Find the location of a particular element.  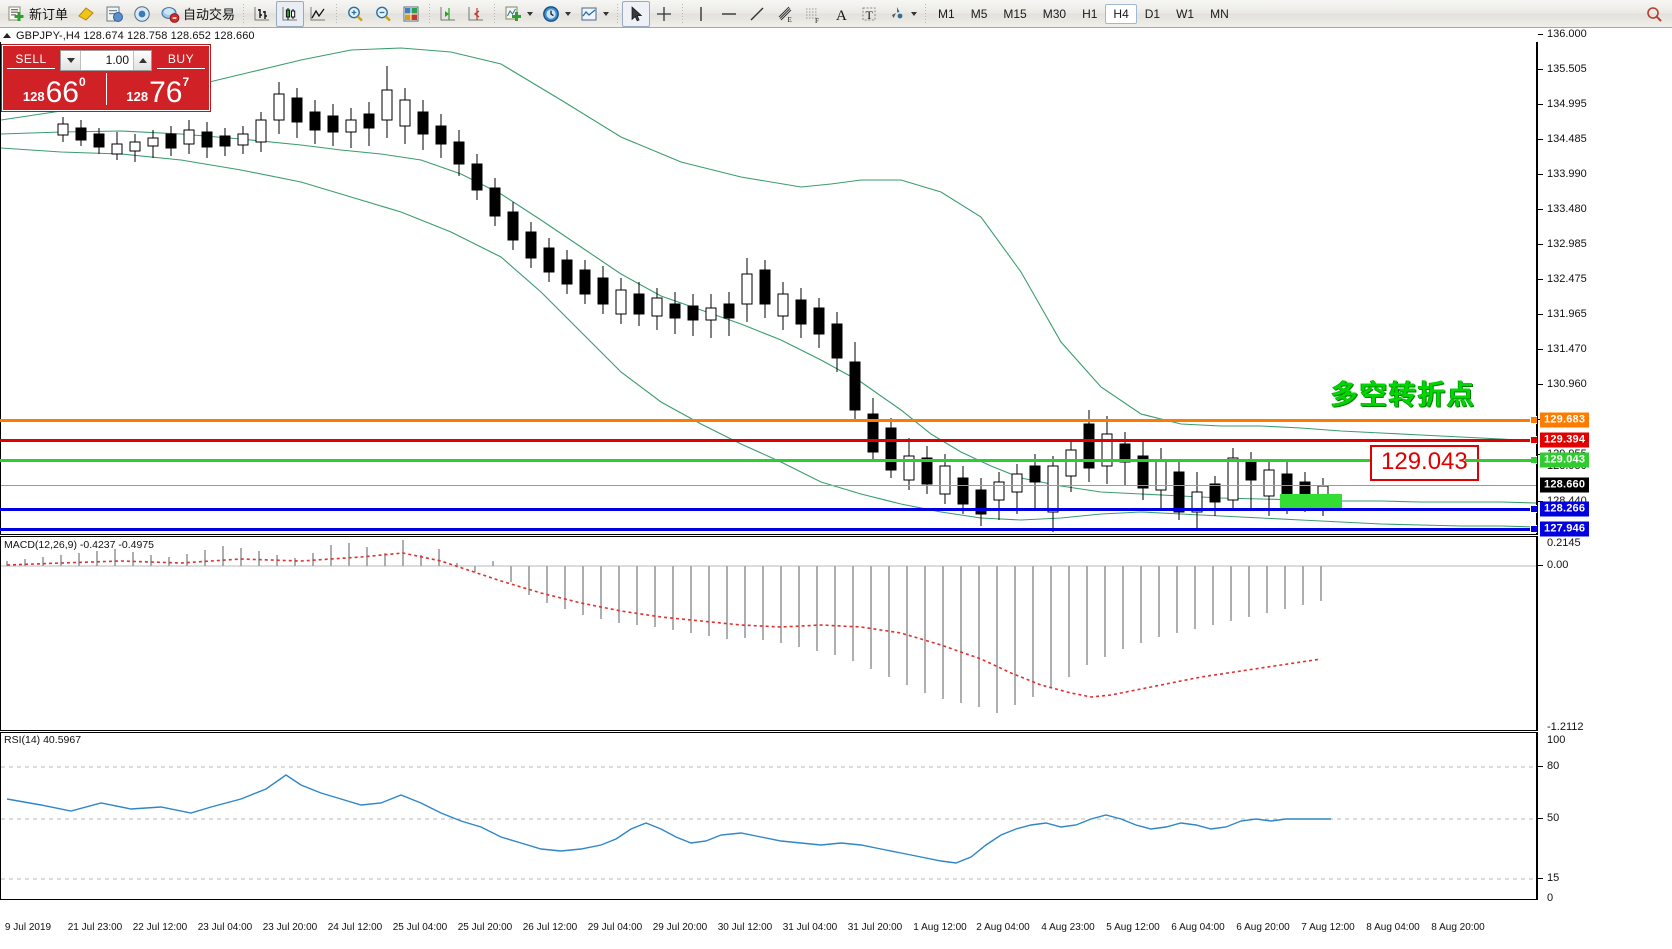

svg-text: E is located at coordinates (790, 20).